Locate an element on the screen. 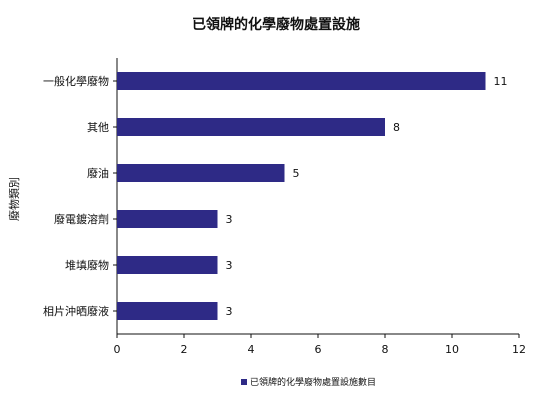 The image size is (540, 404). x-tick-label: 2 is located at coordinates (184, 349).